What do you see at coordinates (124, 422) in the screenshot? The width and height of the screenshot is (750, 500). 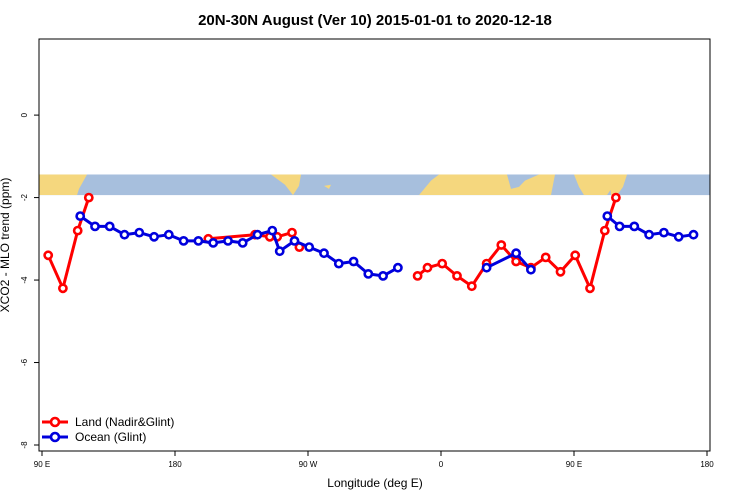 I see `legend-label: Land (Nadir&Glint)` at bounding box center [124, 422].